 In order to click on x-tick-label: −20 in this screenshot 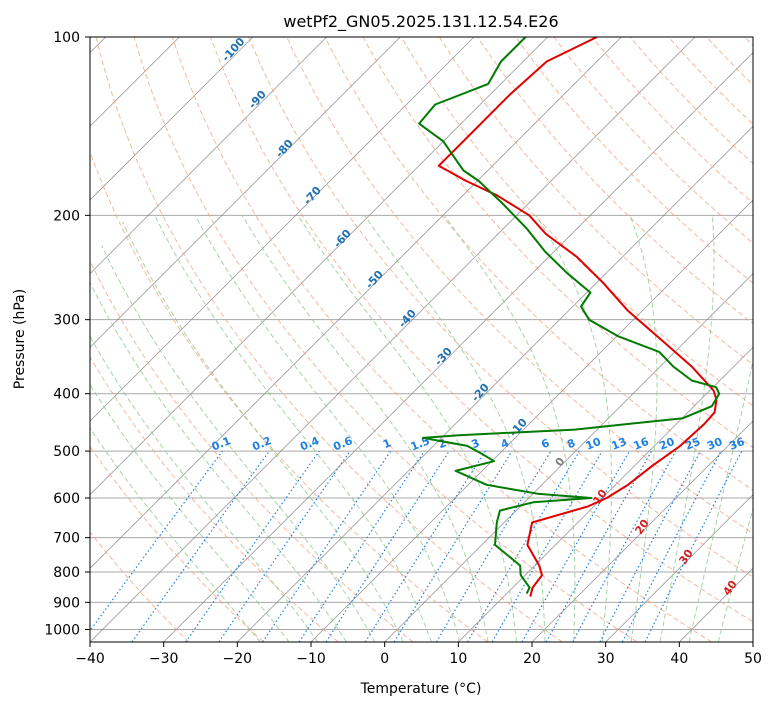, I will do `click(238, 659)`.